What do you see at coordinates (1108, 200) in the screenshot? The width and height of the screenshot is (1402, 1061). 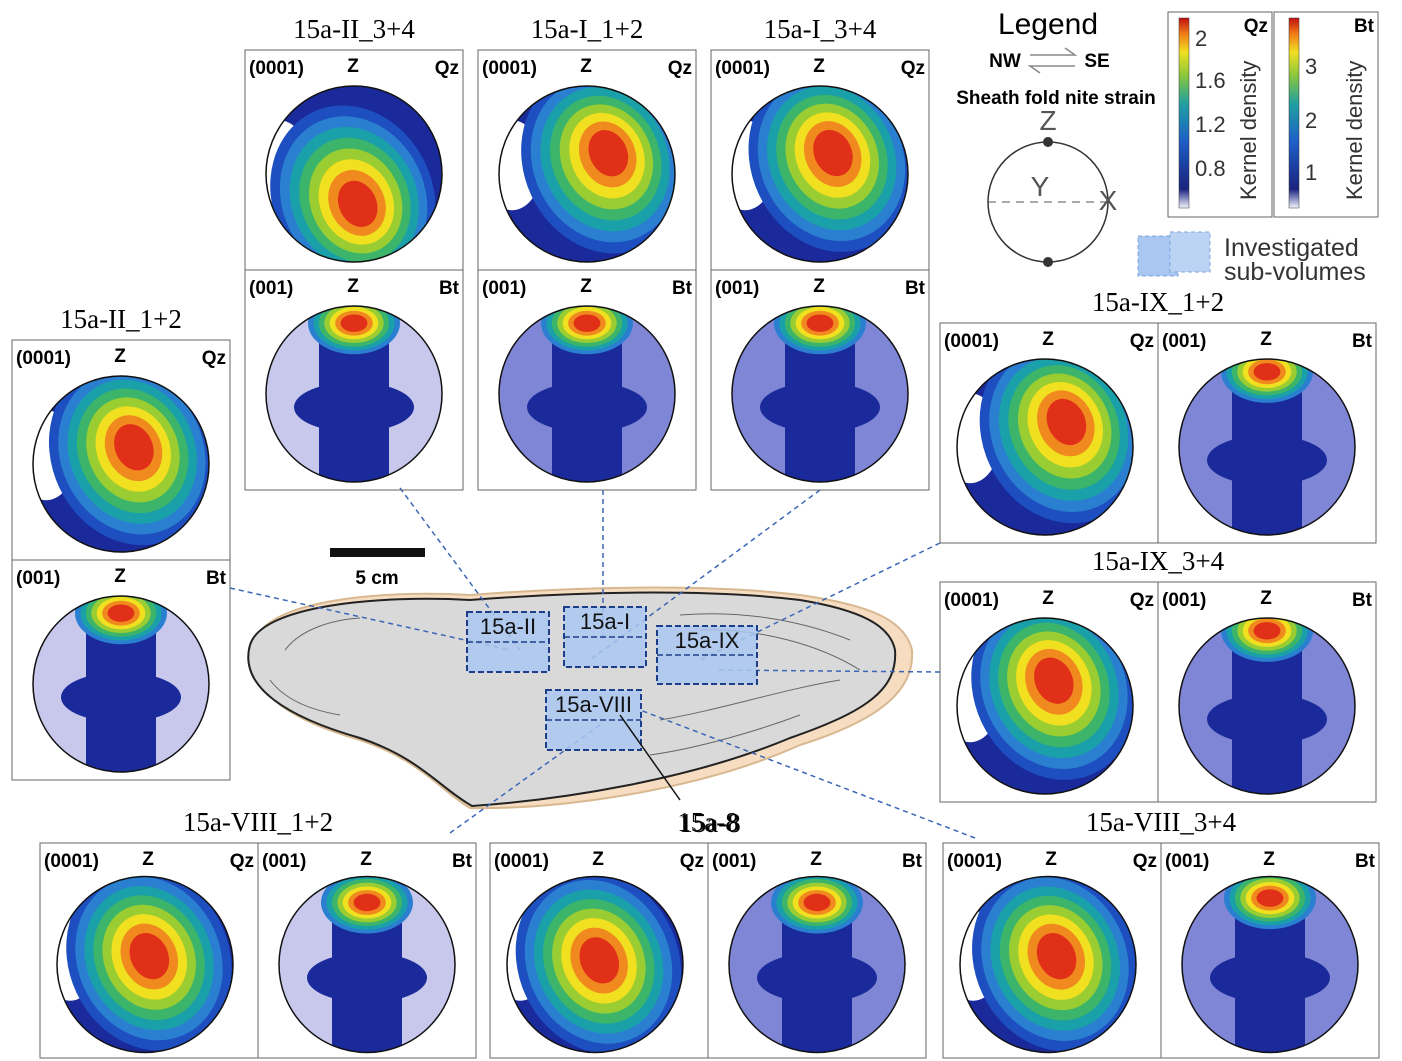 I see `x-axis-label: X` at bounding box center [1108, 200].